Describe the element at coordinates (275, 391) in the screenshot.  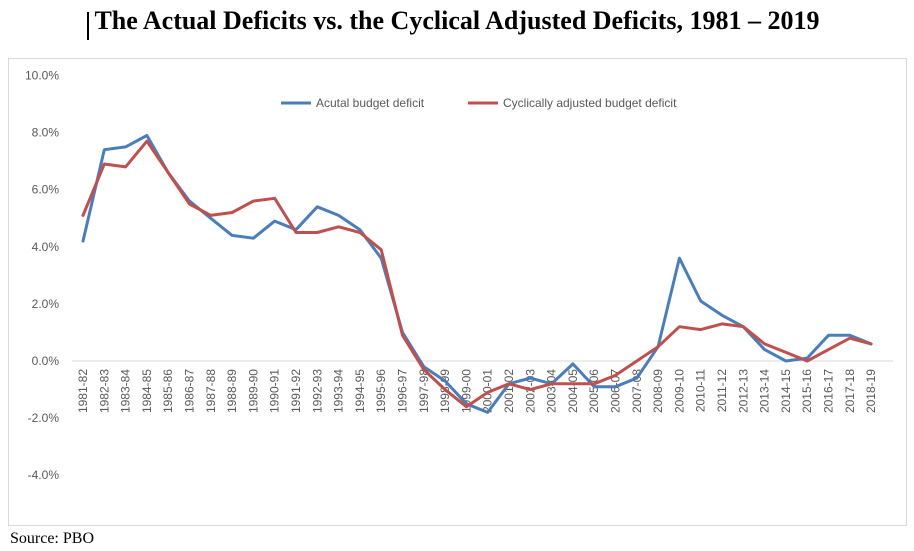
I see `x-tick-label: 1990-91` at that location.